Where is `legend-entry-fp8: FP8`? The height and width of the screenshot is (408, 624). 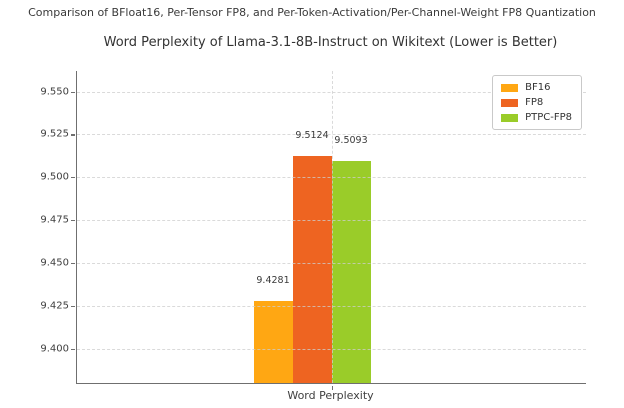 legend-entry-fp8: FP8 is located at coordinates (536, 102).